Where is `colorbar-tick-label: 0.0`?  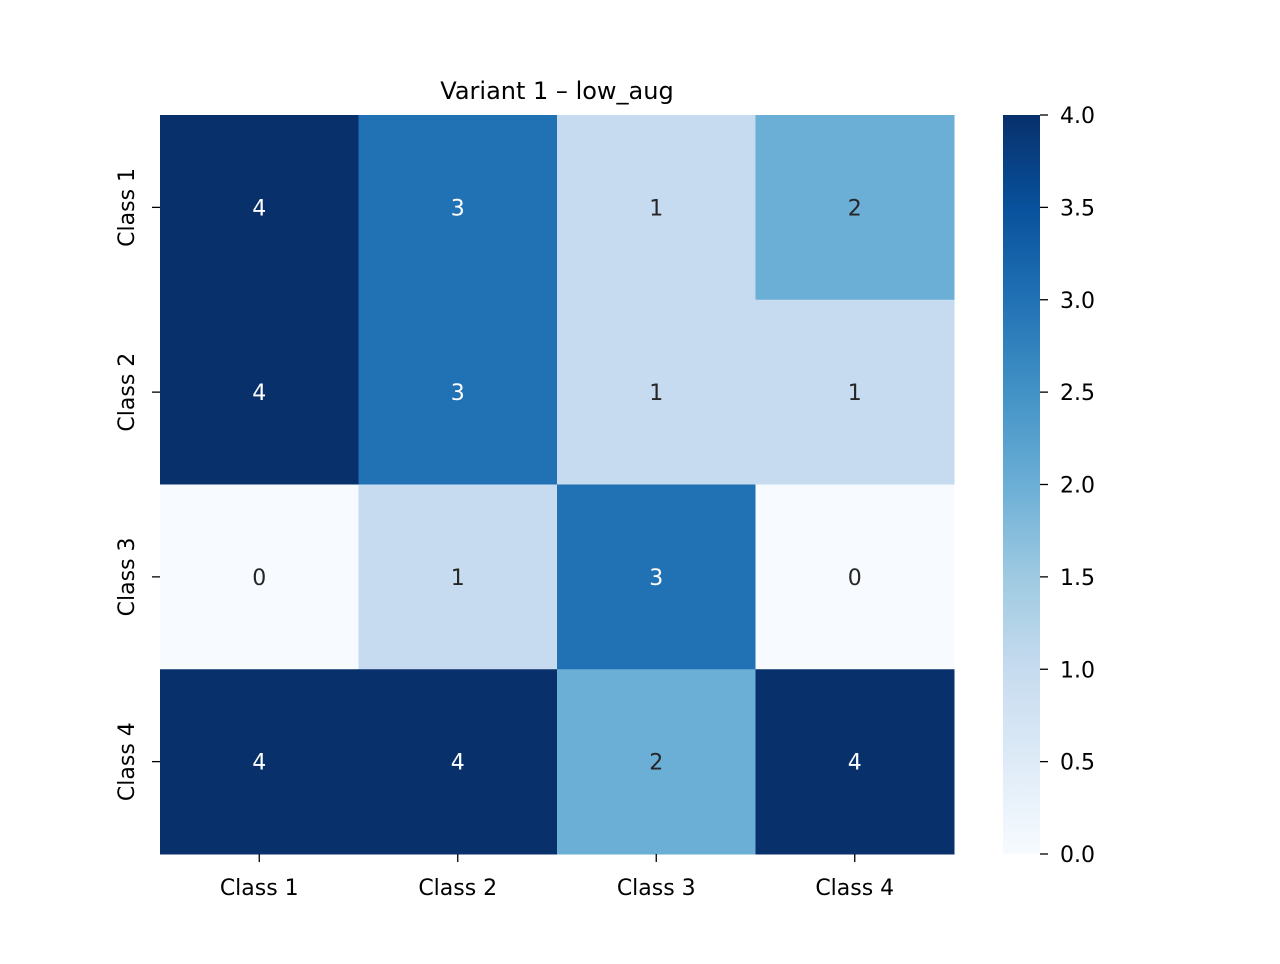
colorbar-tick-label: 0.0 is located at coordinates (1077, 855).